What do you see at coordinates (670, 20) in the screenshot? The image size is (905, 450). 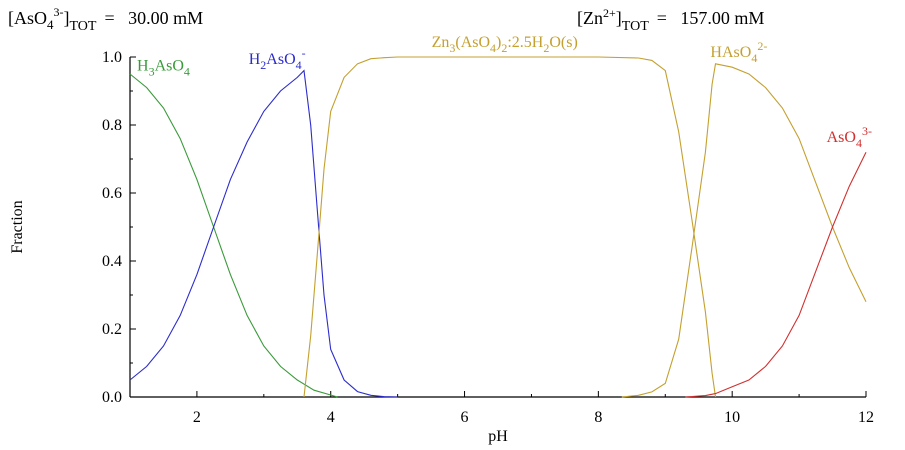 I see `header-zinc-total: [Zn2+]TOT = 157.00 mM` at bounding box center [670, 20].